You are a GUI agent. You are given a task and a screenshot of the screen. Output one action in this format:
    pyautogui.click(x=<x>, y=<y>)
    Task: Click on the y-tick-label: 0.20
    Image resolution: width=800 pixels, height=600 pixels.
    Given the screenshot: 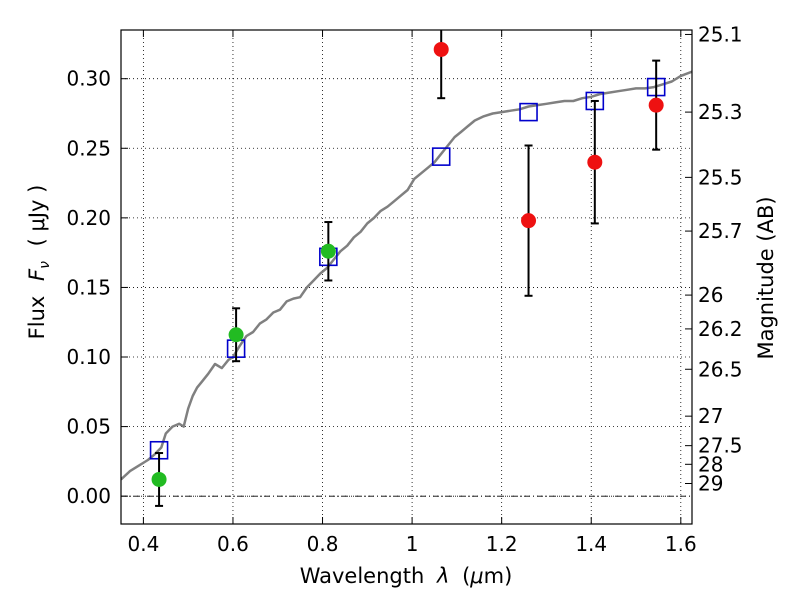 What is the action you would take?
    pyautogui.click(x=88, y=218)
    